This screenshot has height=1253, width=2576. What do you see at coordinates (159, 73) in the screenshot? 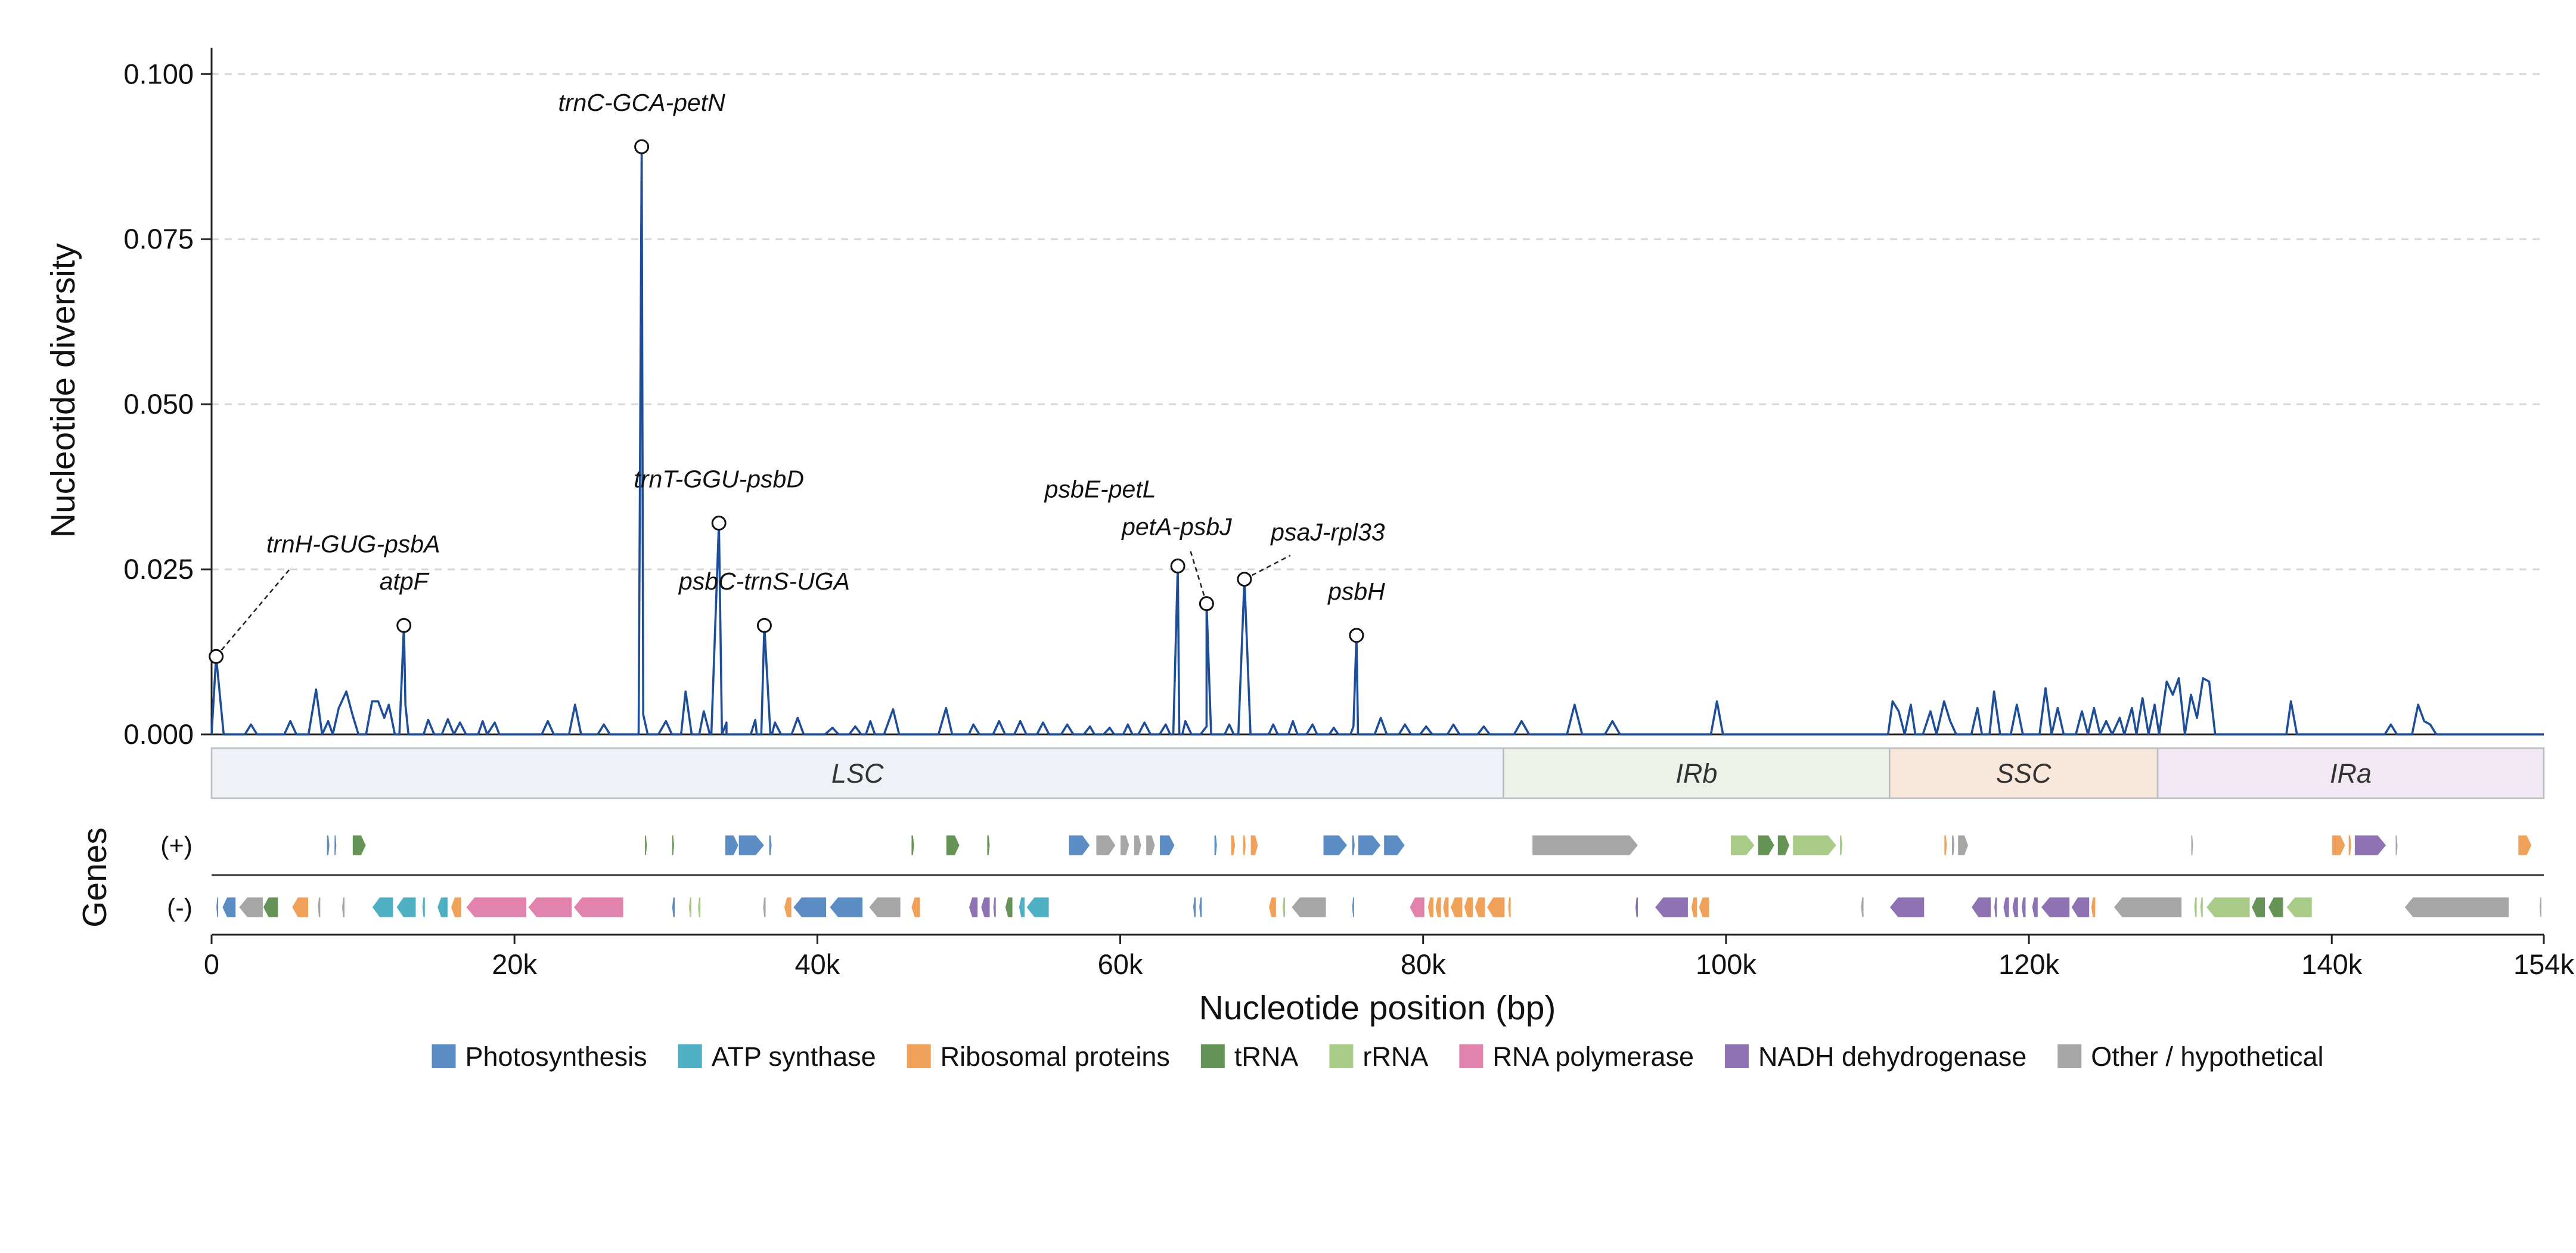
I see `y-tick-label: 0.100` at bounding box center [159, 73].